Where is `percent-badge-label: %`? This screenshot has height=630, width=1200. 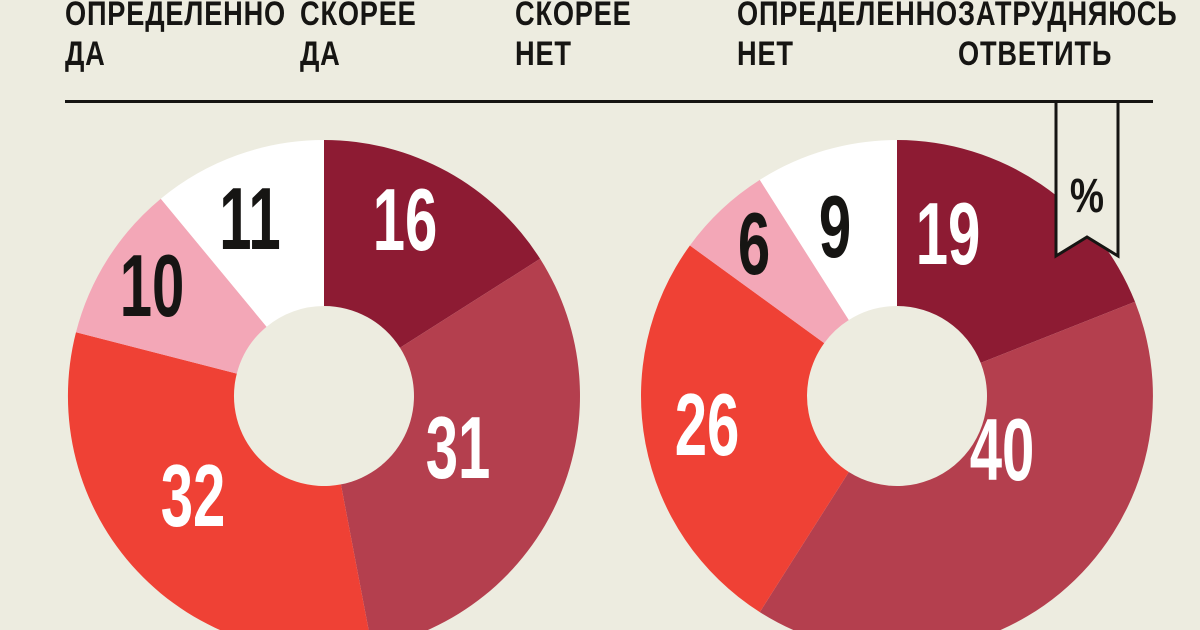 percent-badge-label: % is located at coordinates (1087, 196).